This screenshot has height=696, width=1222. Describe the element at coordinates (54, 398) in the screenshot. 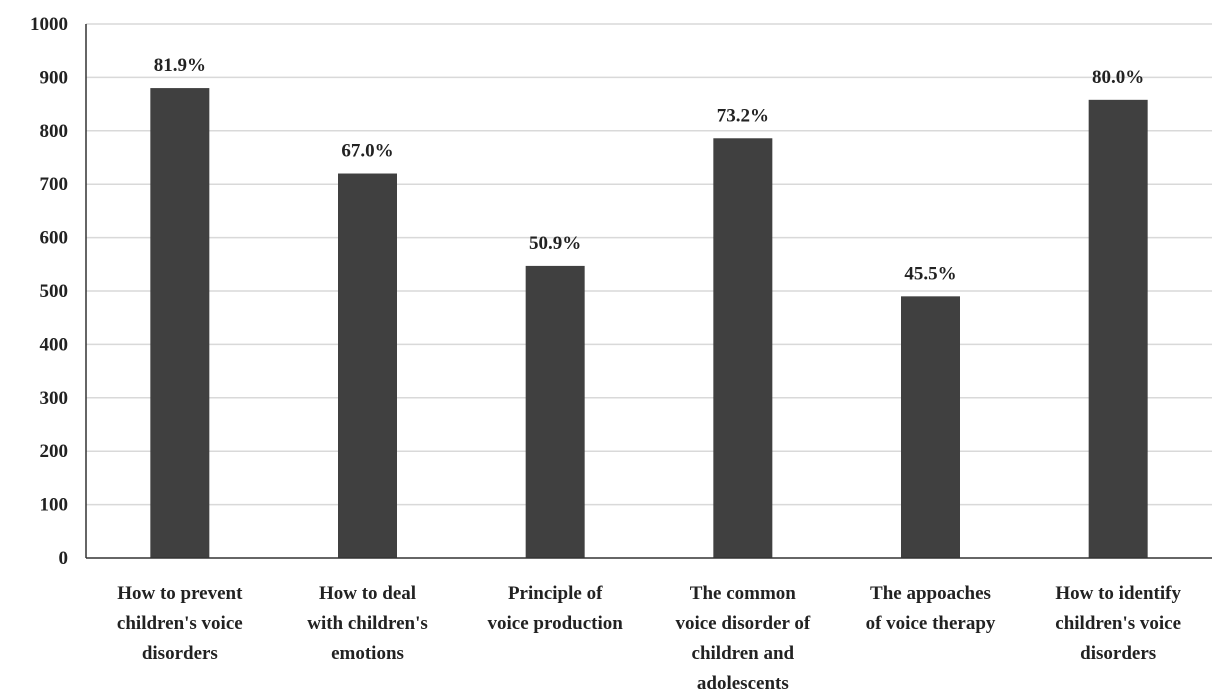

I see `y-tick-label: 300` at that location.